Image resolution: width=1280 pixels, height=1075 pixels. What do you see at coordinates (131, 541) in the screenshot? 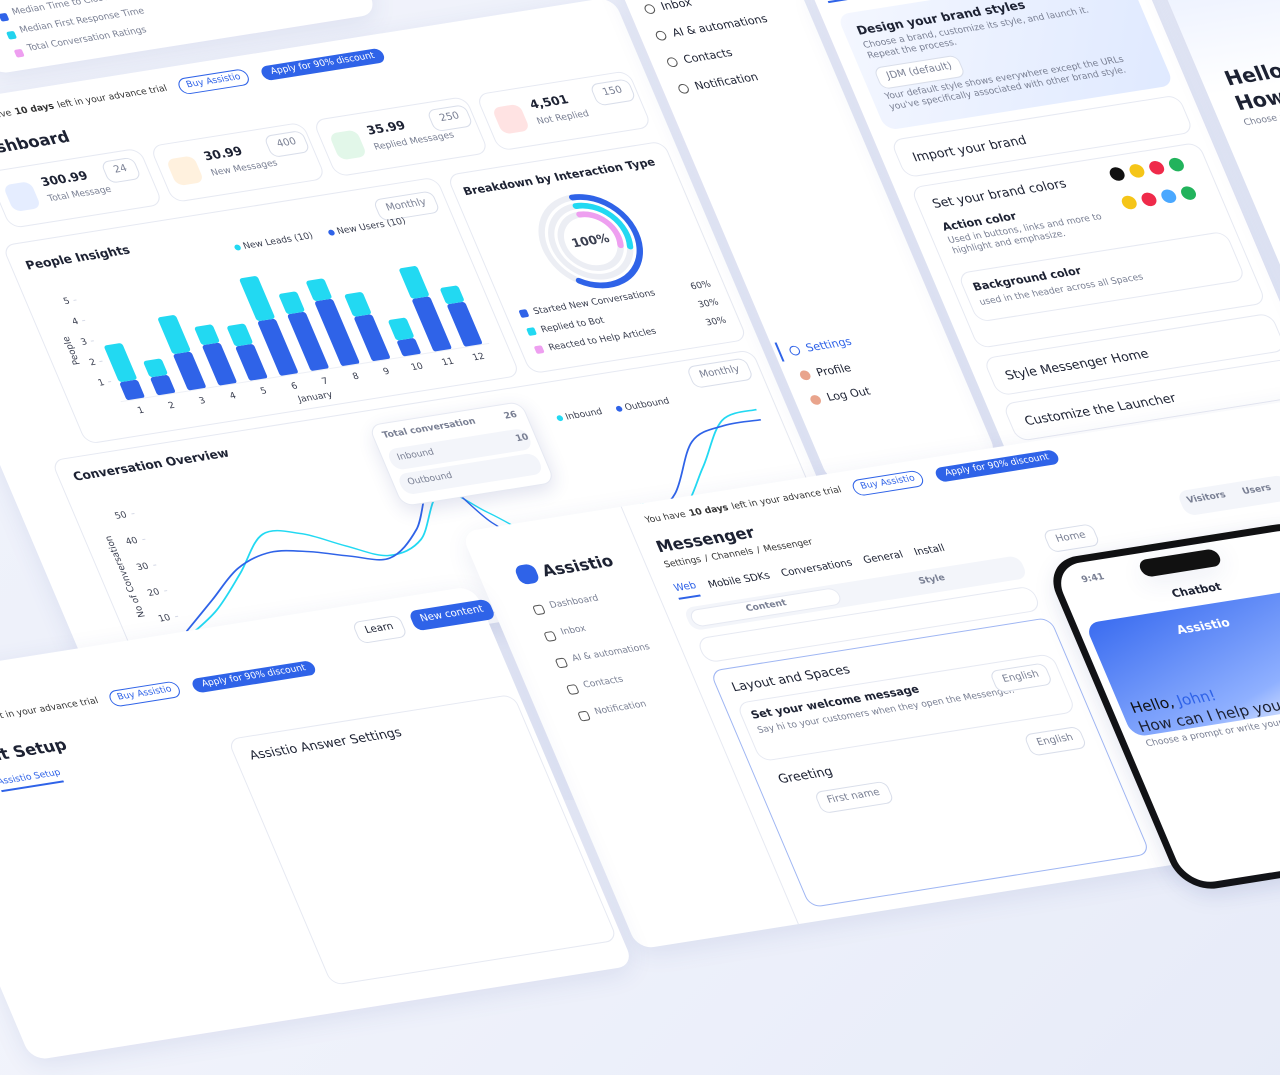
I see `y-tick-label: 40` at bounding box center [131, 541].